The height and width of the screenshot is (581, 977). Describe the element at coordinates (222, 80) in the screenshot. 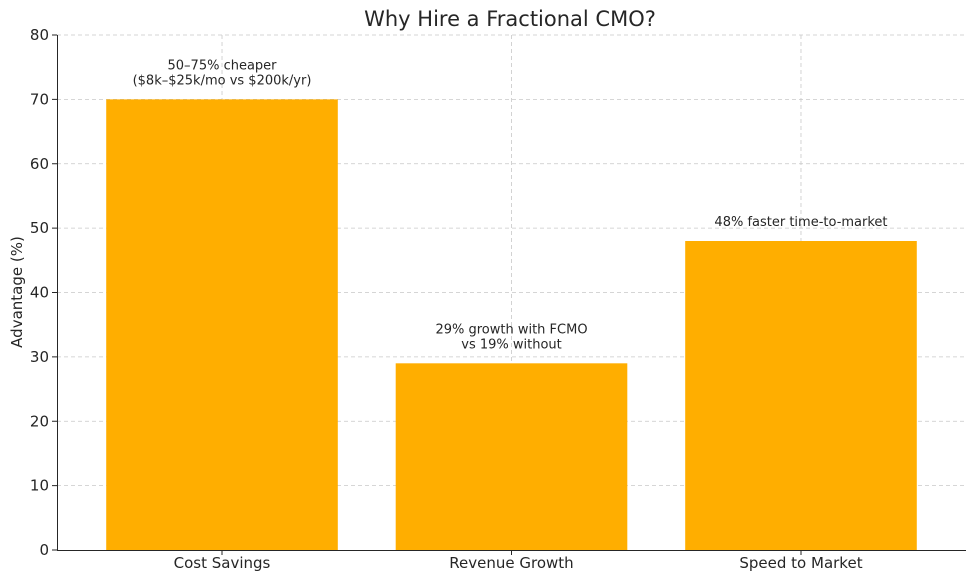

I see `data-annotation: ($8k–$25k/mo vs $200k/yr)` at that location.